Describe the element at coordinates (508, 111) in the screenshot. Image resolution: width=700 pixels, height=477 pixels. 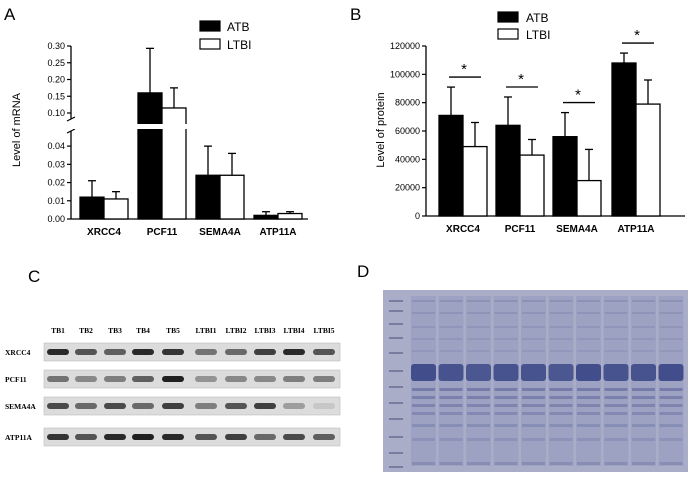
I see `chart-b-bar-atb-pcf11-error` at that location.